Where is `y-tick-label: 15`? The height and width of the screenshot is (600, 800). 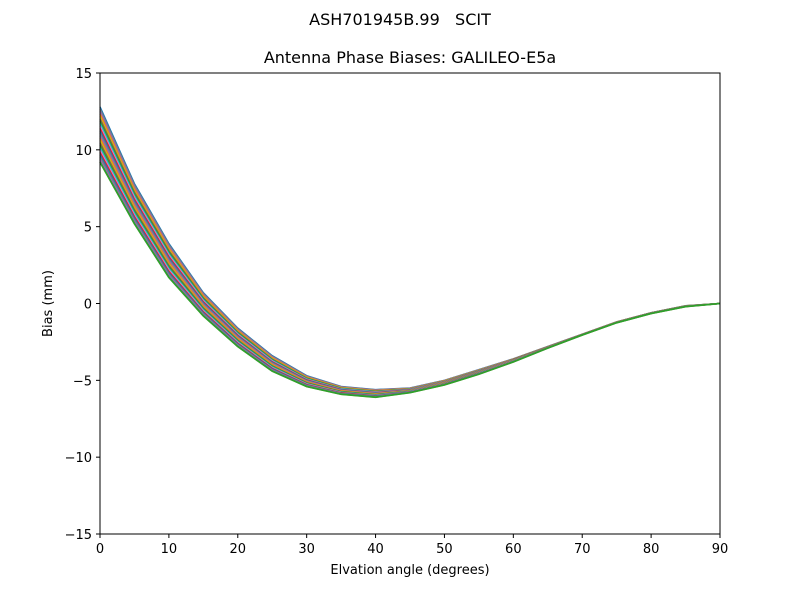
y-tick-label: 15 is located at coordinates (83, 74).